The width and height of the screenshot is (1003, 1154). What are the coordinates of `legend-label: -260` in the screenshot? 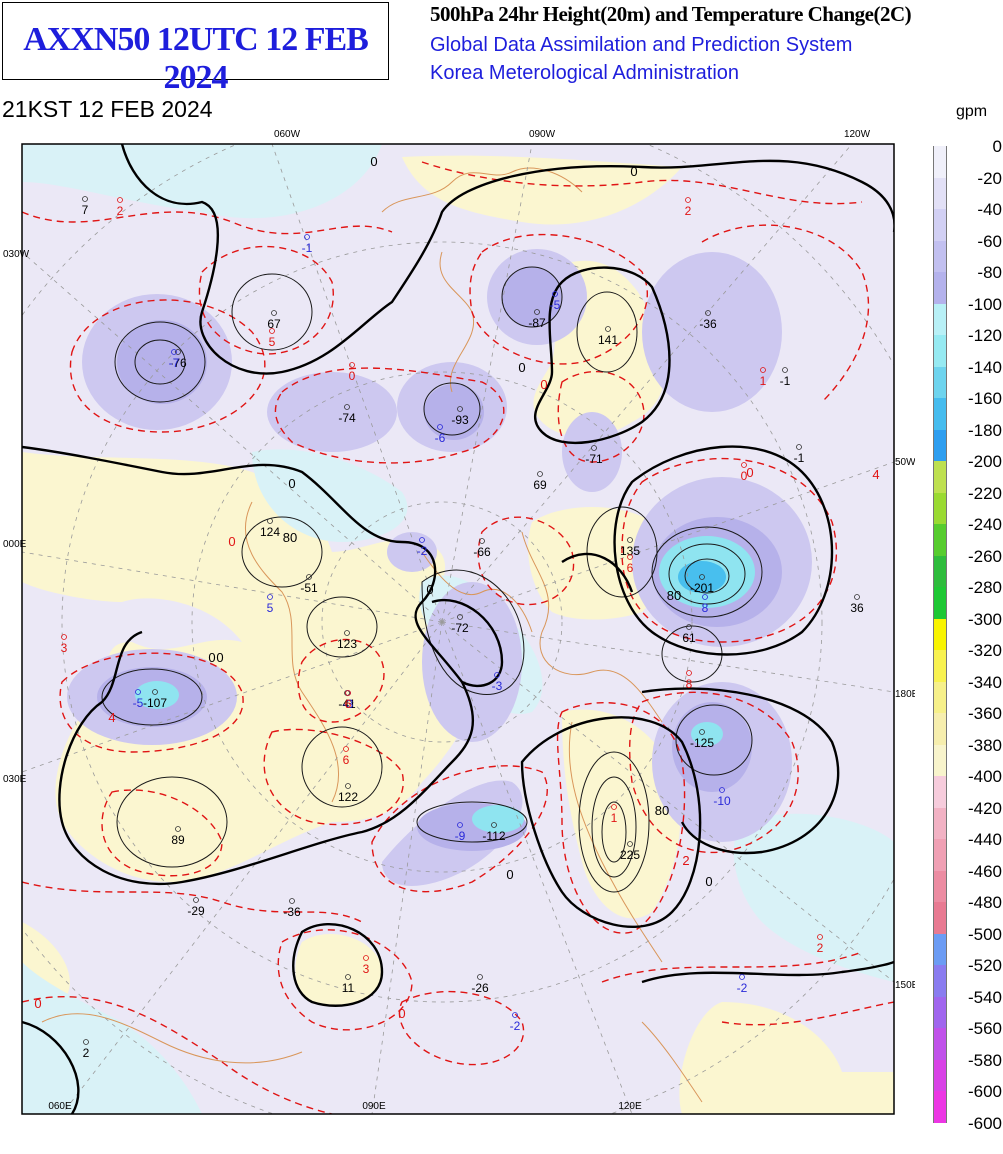 It's located at (985, 557).